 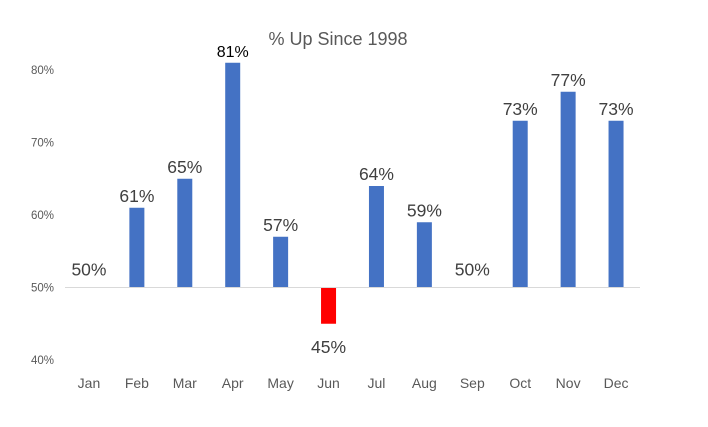 What do you see at coordinates (233, 383) in the screenshot?
I see `x-tick-label-apr: Apr` at bounding box center [233, 383].